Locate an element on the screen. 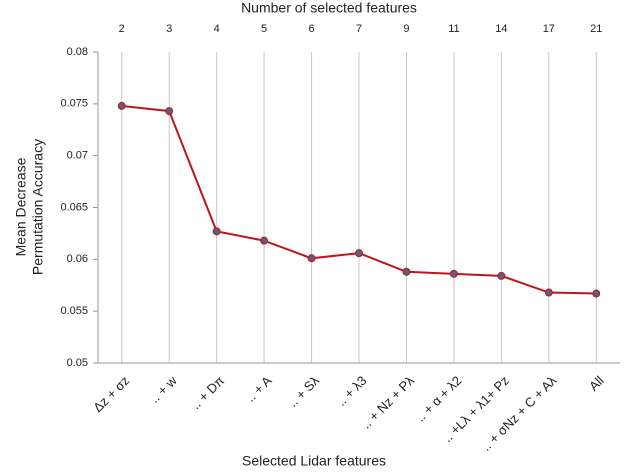  top-tick-label: 2 is located at coordinates (122, 29).